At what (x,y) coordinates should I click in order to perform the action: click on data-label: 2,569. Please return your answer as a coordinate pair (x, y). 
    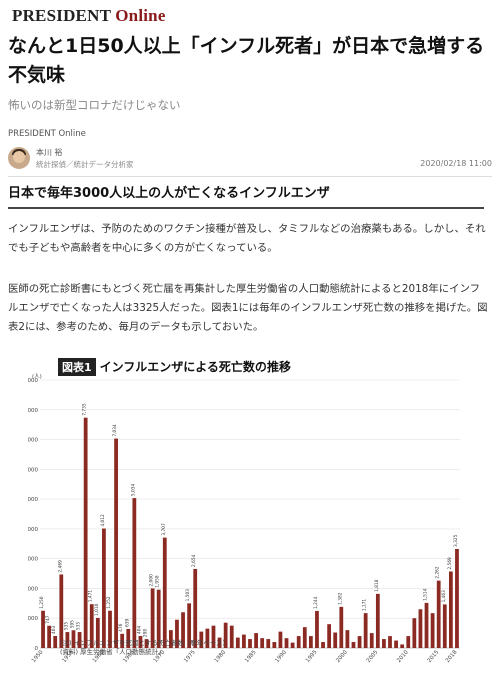
    Looking at the image, I should click on (450, 563).